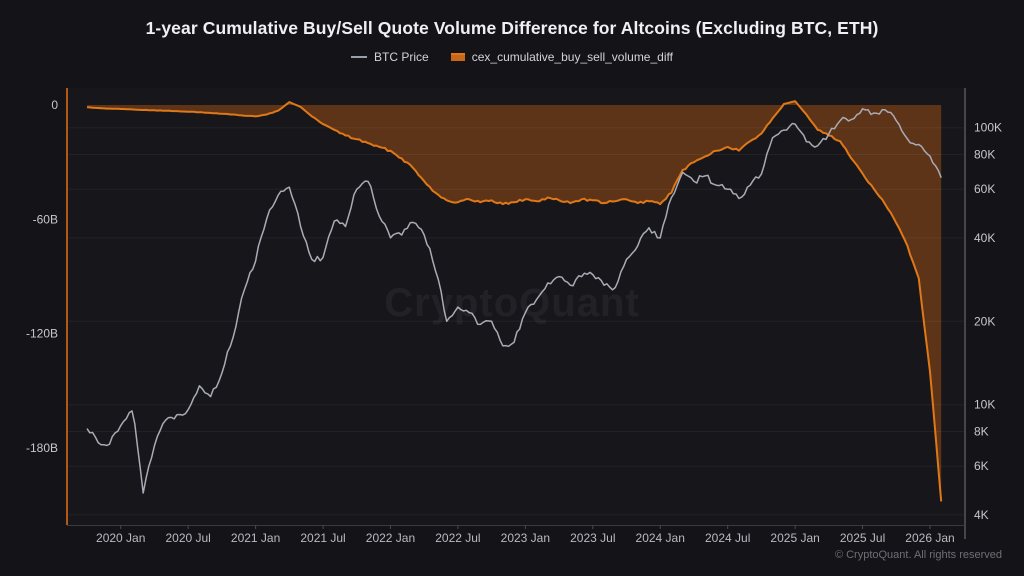 The image size is (1024, 576). I want to click on x-axis-label: 2026 Jan, so click(929, 538).